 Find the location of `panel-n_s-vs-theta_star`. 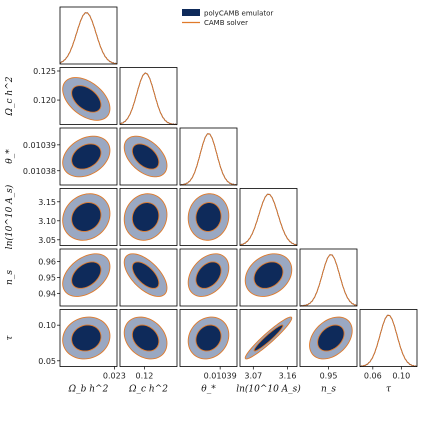

panel-n_s-vs-theta_star is located at coordinates (208, 277).